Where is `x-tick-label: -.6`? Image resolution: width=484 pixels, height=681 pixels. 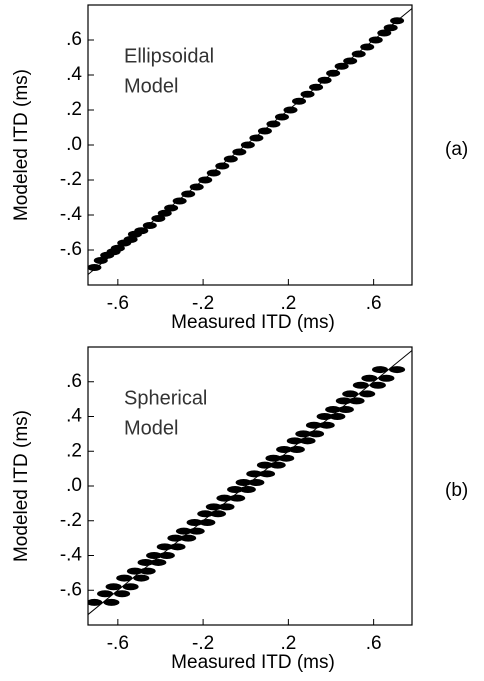 x-tick-label: -.6 is located at coordinates (118, 303).